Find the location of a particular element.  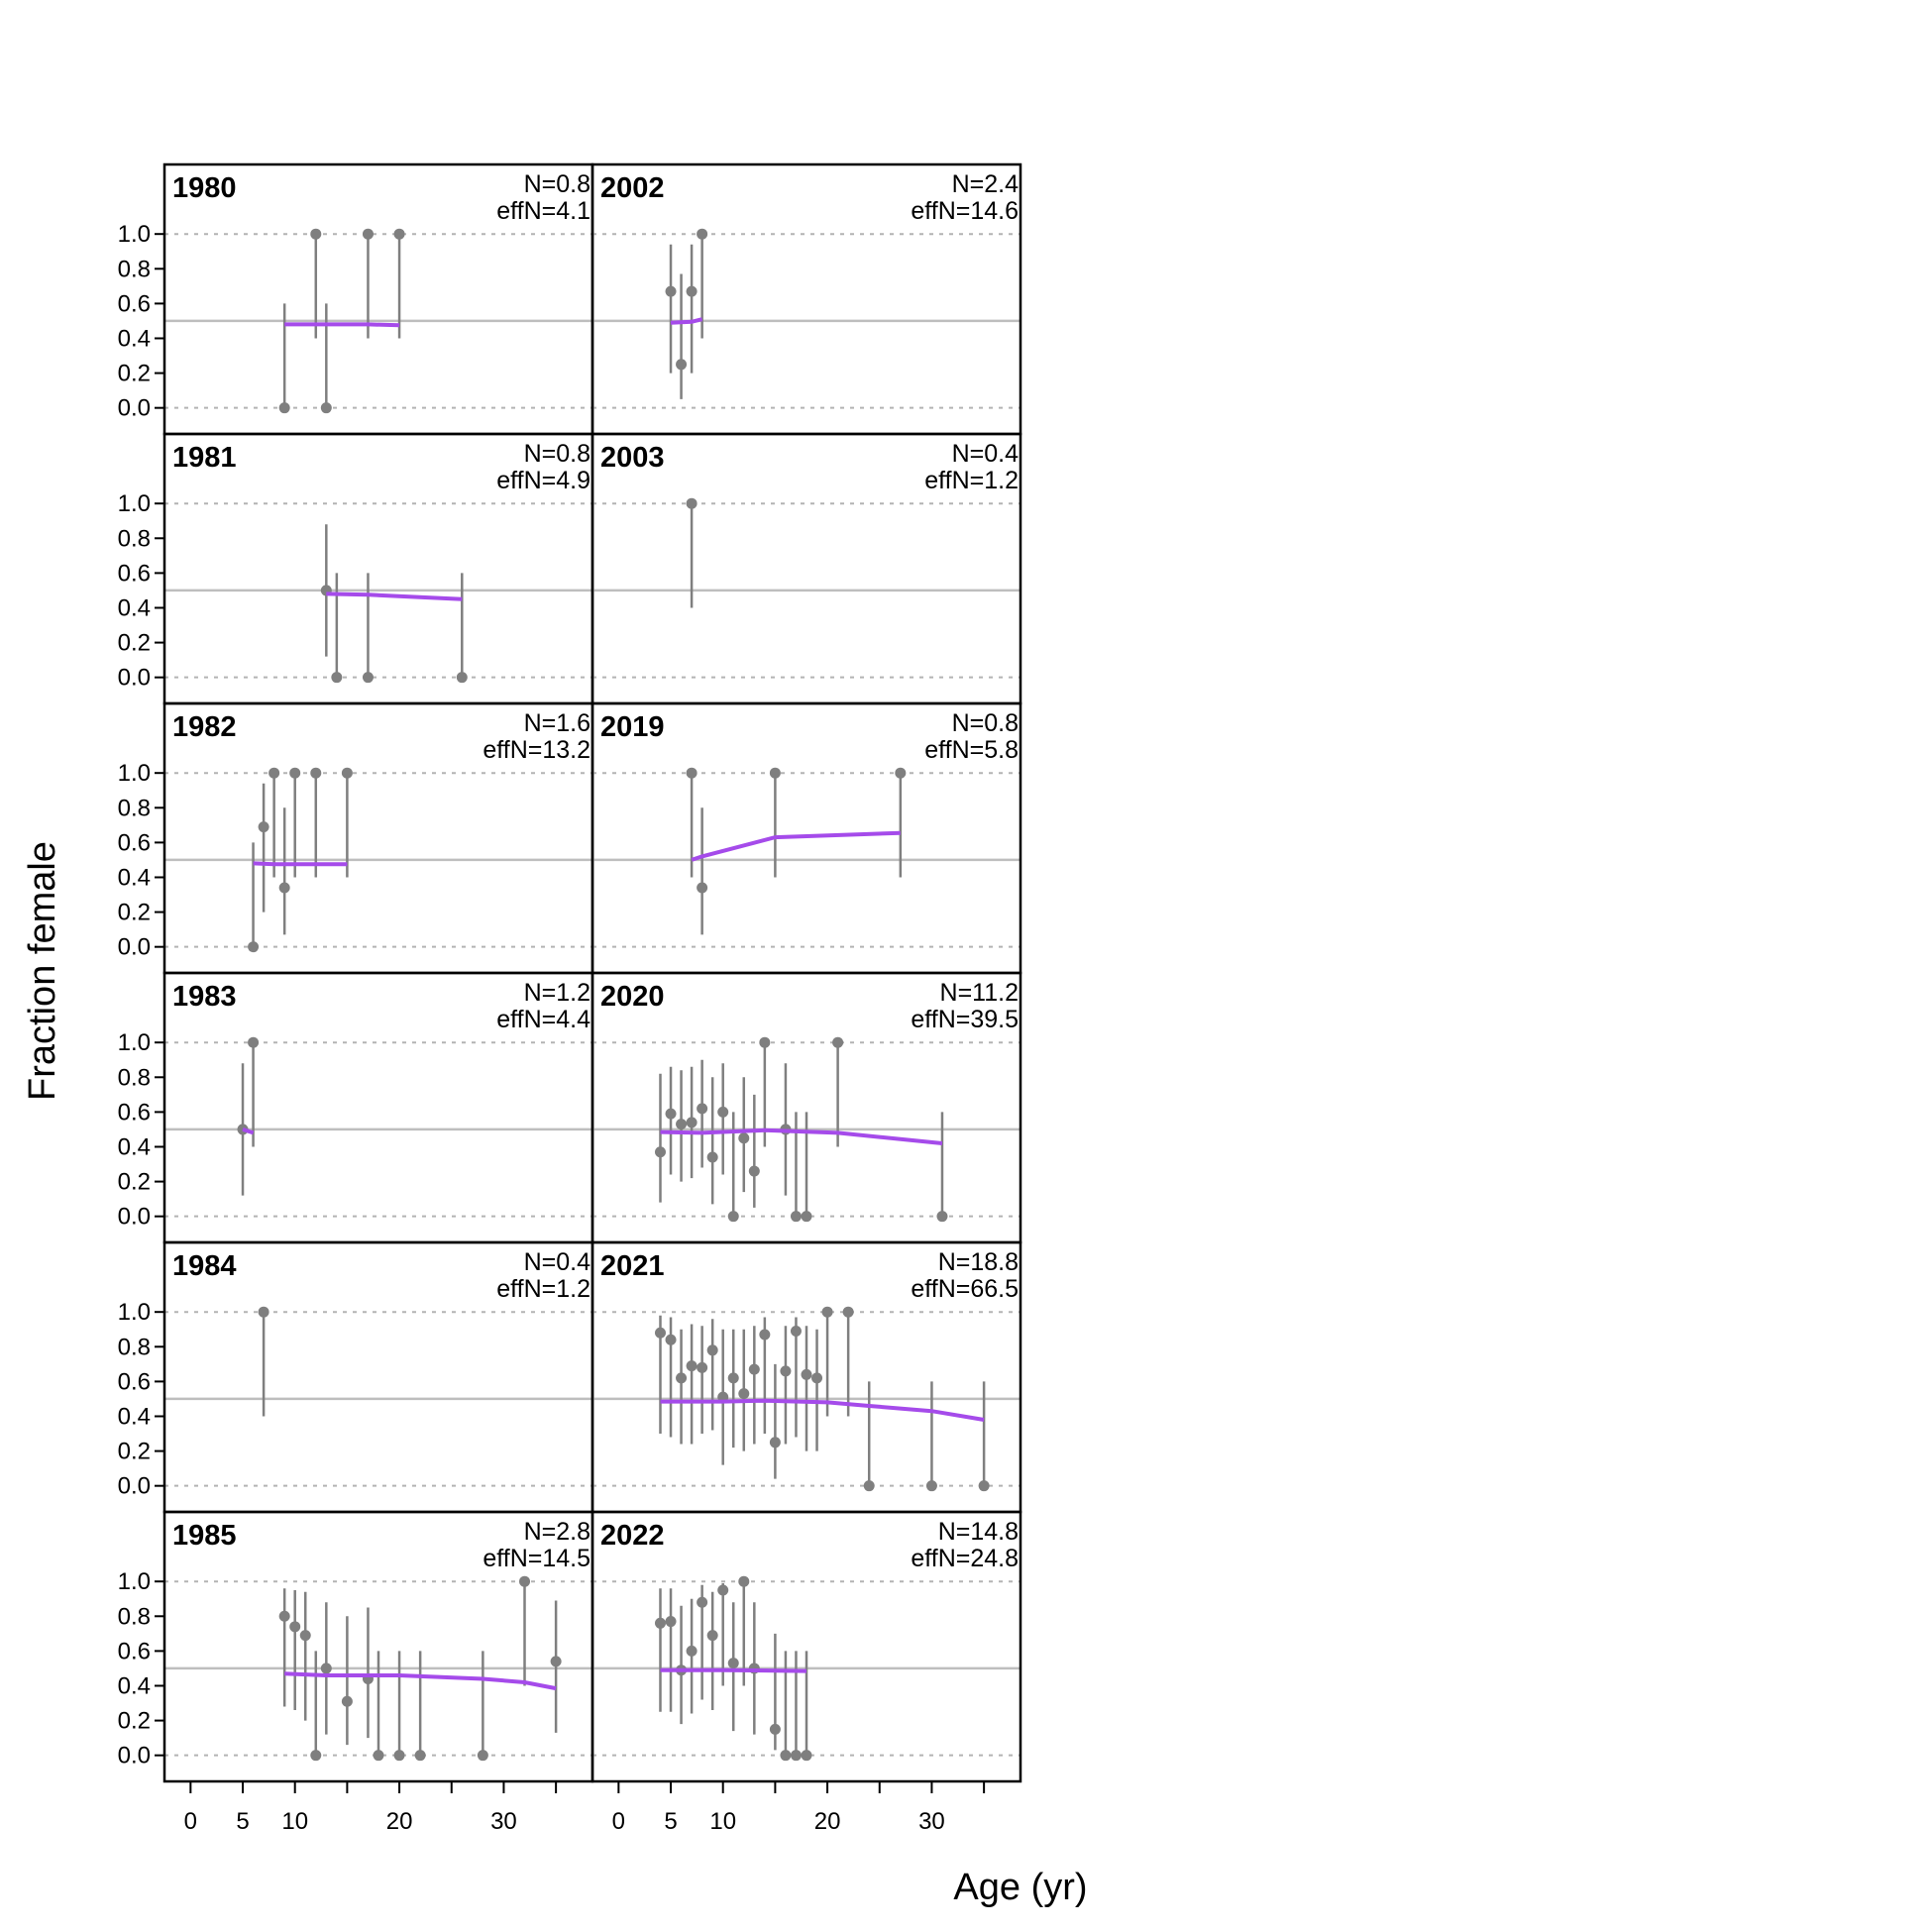

panel-effn-label: effN=39.5 is located at coordinates (965, 1020).